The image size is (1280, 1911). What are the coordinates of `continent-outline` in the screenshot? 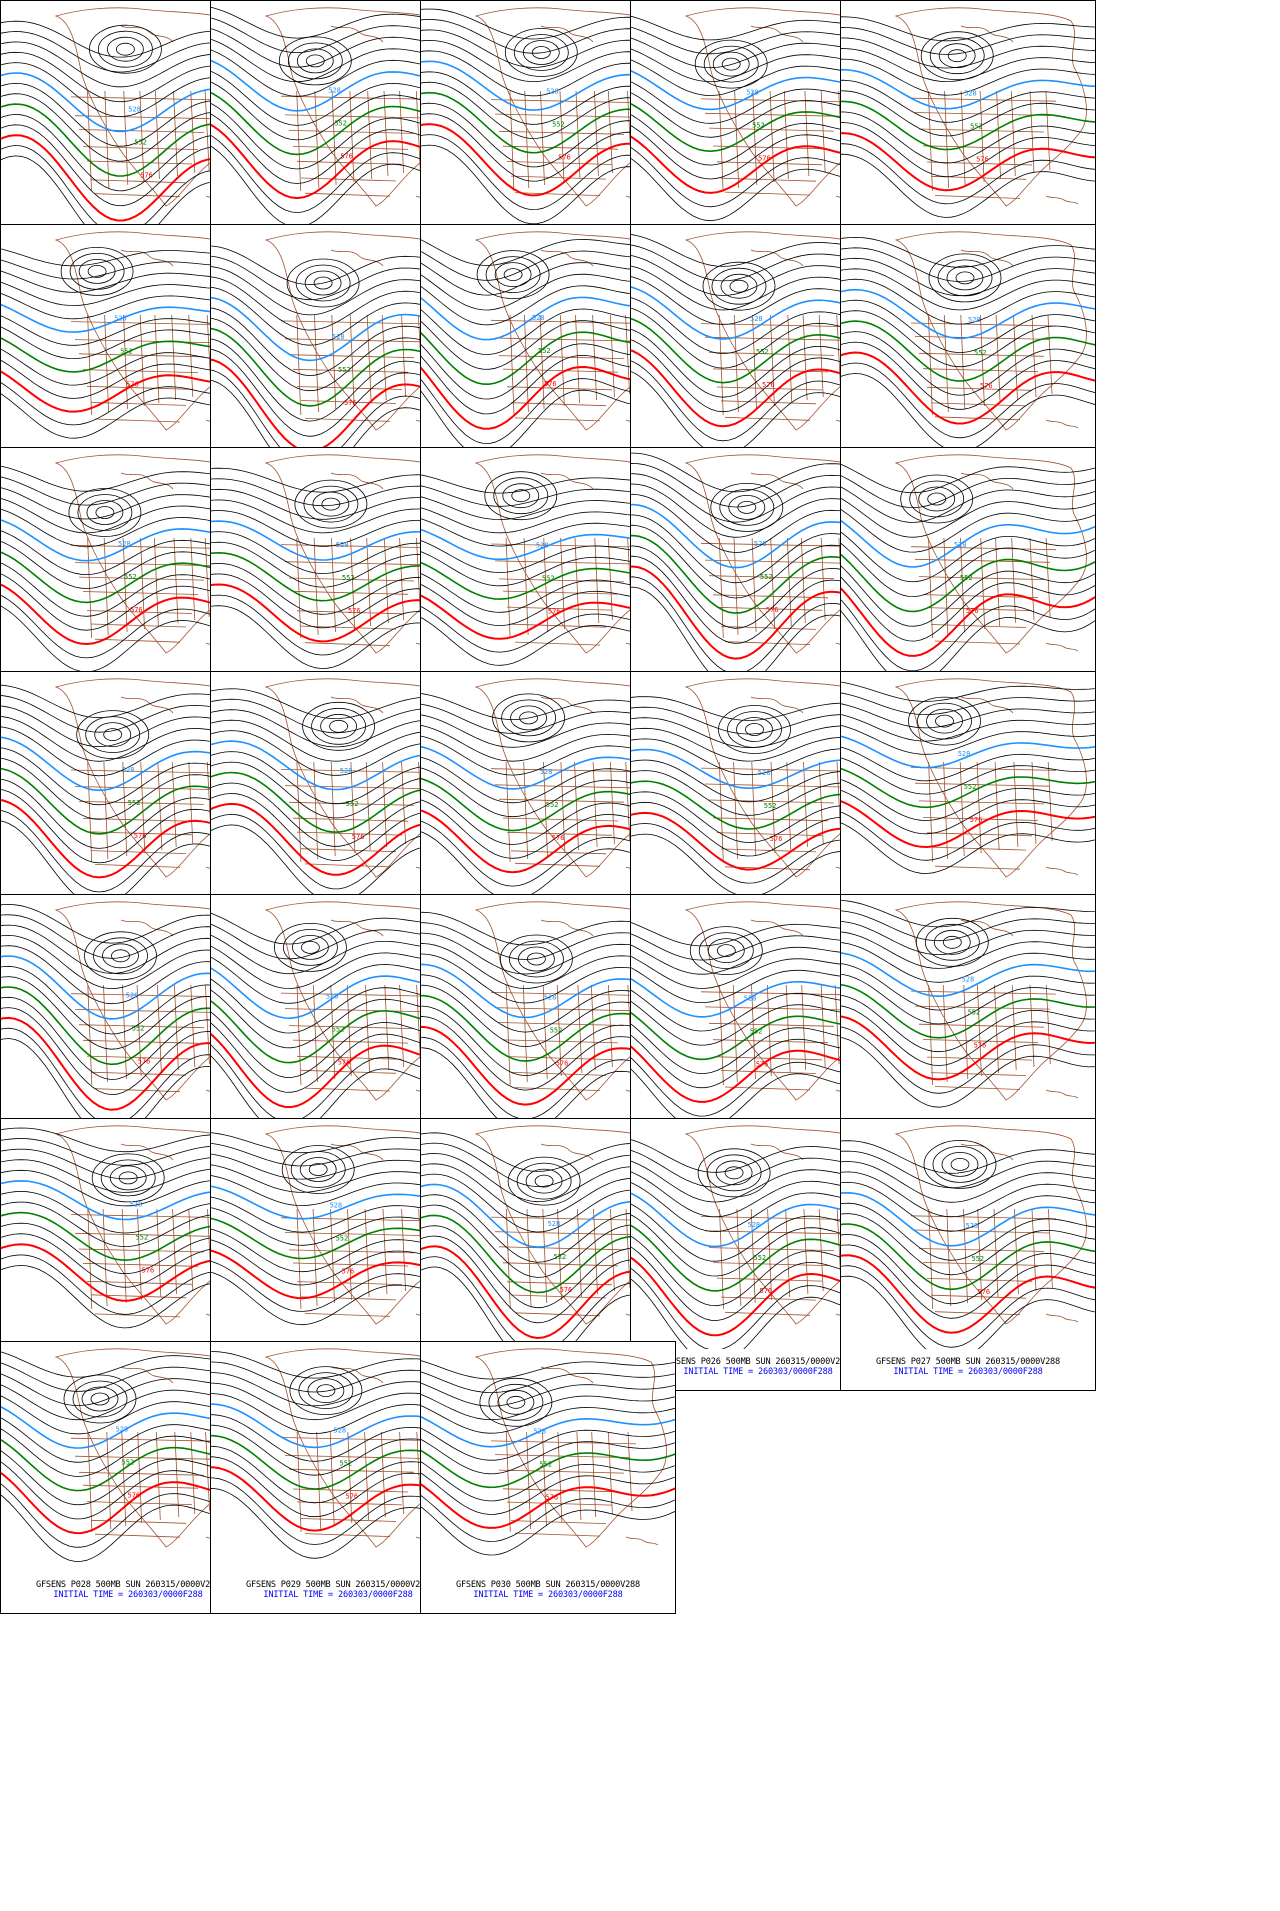 It's located at (990, 107).